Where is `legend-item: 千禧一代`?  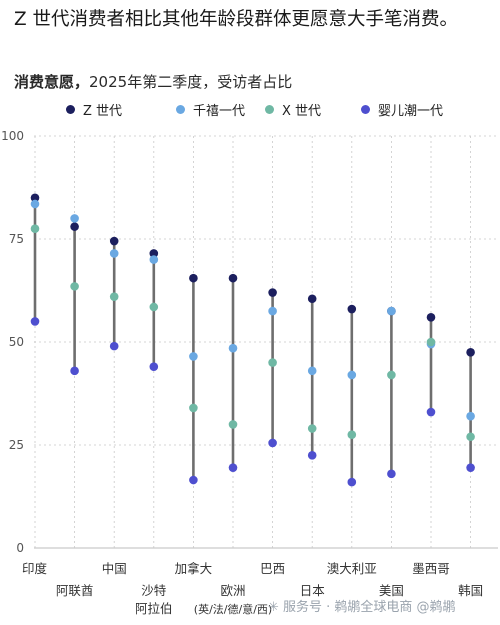 legend-item: 千禧一代 is located at coordinates (210, 109).